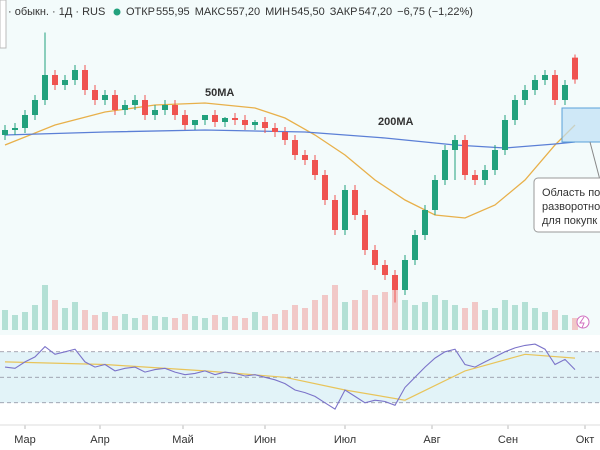 The width and height of the screenshot is (600, 450). What do you see at coordinates (580, 125) in the screenshot?
I see `highlight-zone` at bounding box center [580, 125].